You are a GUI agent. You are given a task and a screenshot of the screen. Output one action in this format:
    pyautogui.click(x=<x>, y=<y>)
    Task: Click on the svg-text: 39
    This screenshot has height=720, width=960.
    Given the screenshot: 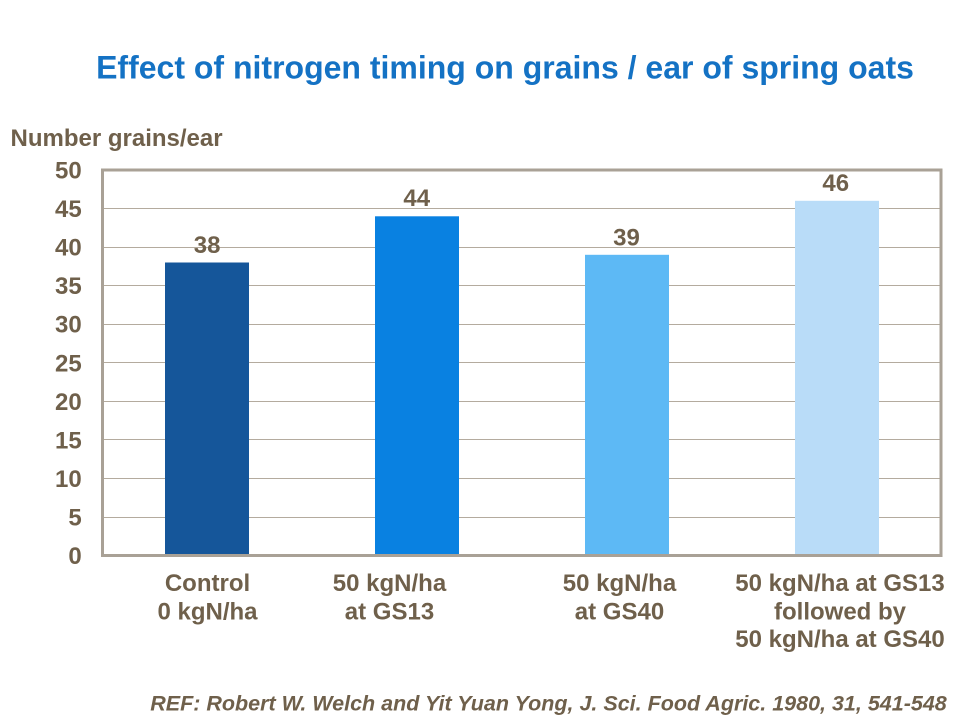 What is the action you would take?
    pyautogui.click(x=626, y=237)
    